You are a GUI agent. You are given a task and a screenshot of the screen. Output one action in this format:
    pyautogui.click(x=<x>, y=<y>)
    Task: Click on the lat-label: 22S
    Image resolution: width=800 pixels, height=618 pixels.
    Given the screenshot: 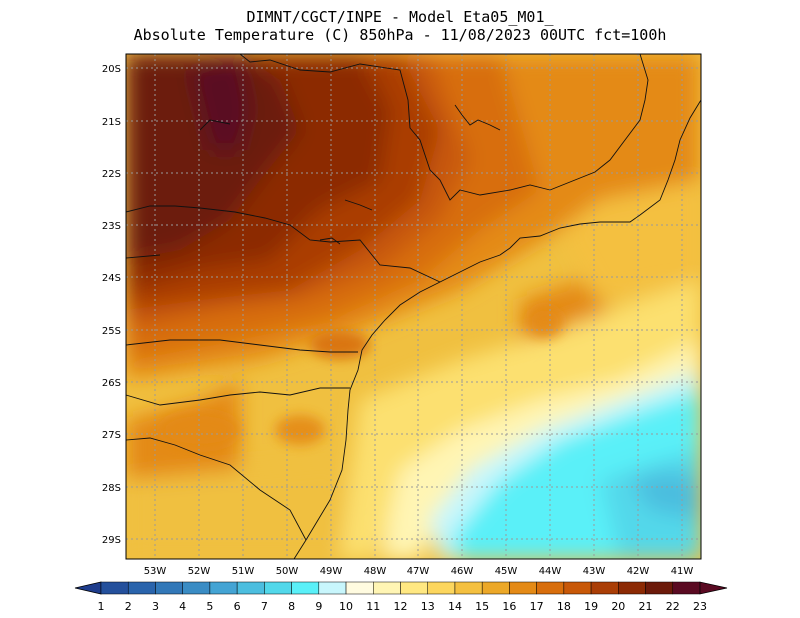 What is the action you would take?
    pyautogui.click(x=111, y=174)
    